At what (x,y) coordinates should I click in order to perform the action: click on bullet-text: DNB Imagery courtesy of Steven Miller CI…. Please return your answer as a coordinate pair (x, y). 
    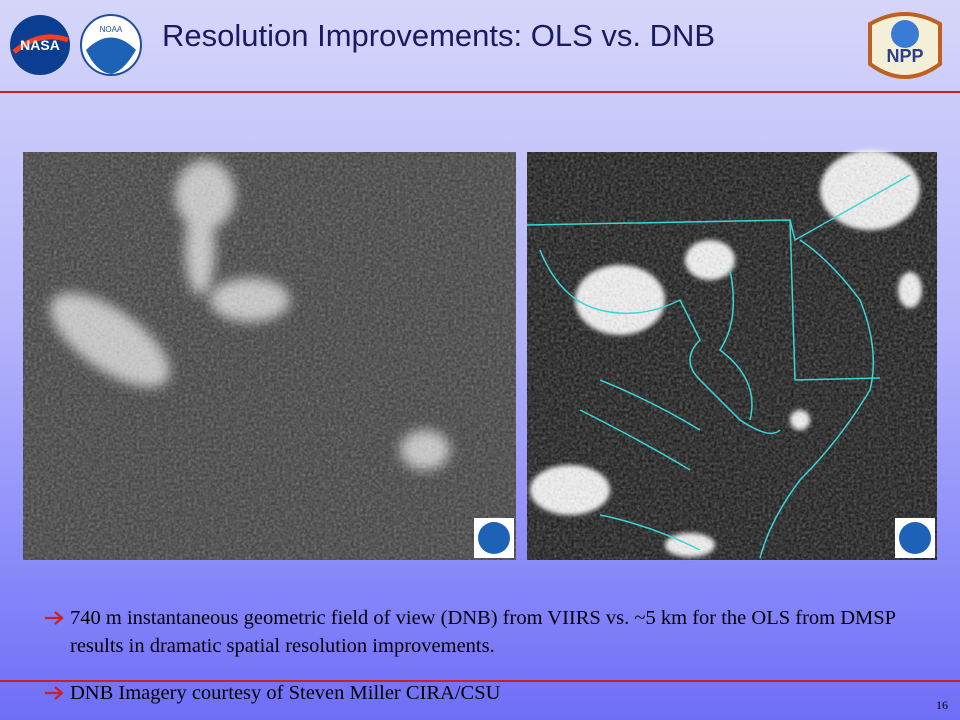
    Looking at the image, I should click on (285, 693).